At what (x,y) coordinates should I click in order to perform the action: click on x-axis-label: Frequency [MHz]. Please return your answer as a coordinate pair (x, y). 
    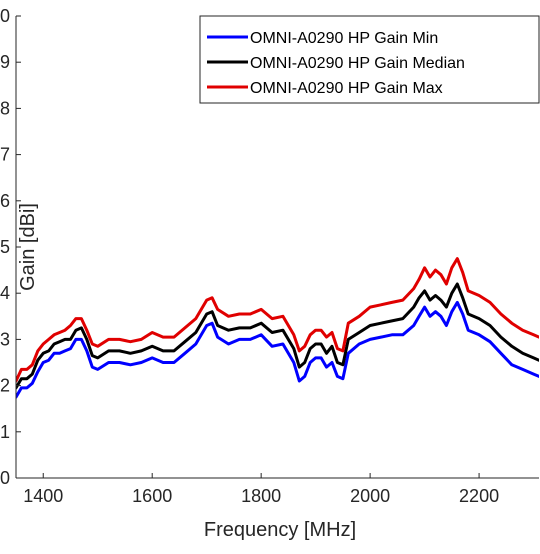
    Looking at the image, I should click on (280, 530).